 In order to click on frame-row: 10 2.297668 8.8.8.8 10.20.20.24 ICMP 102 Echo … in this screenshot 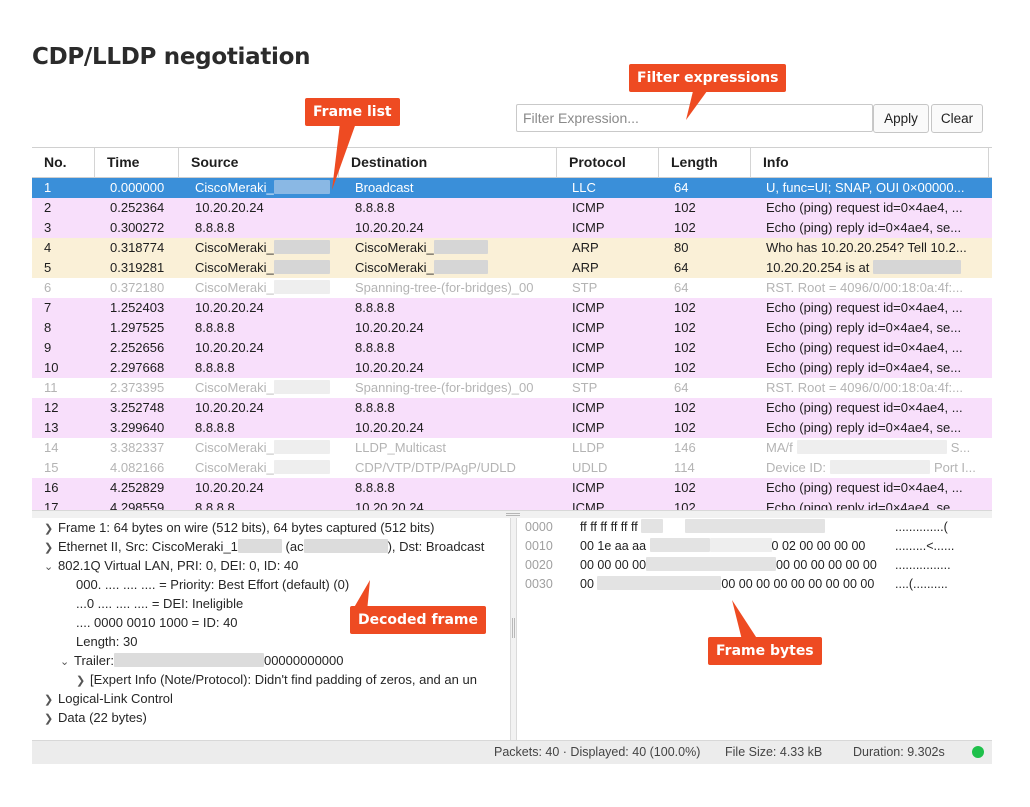, I will do `click(512, 368)`.